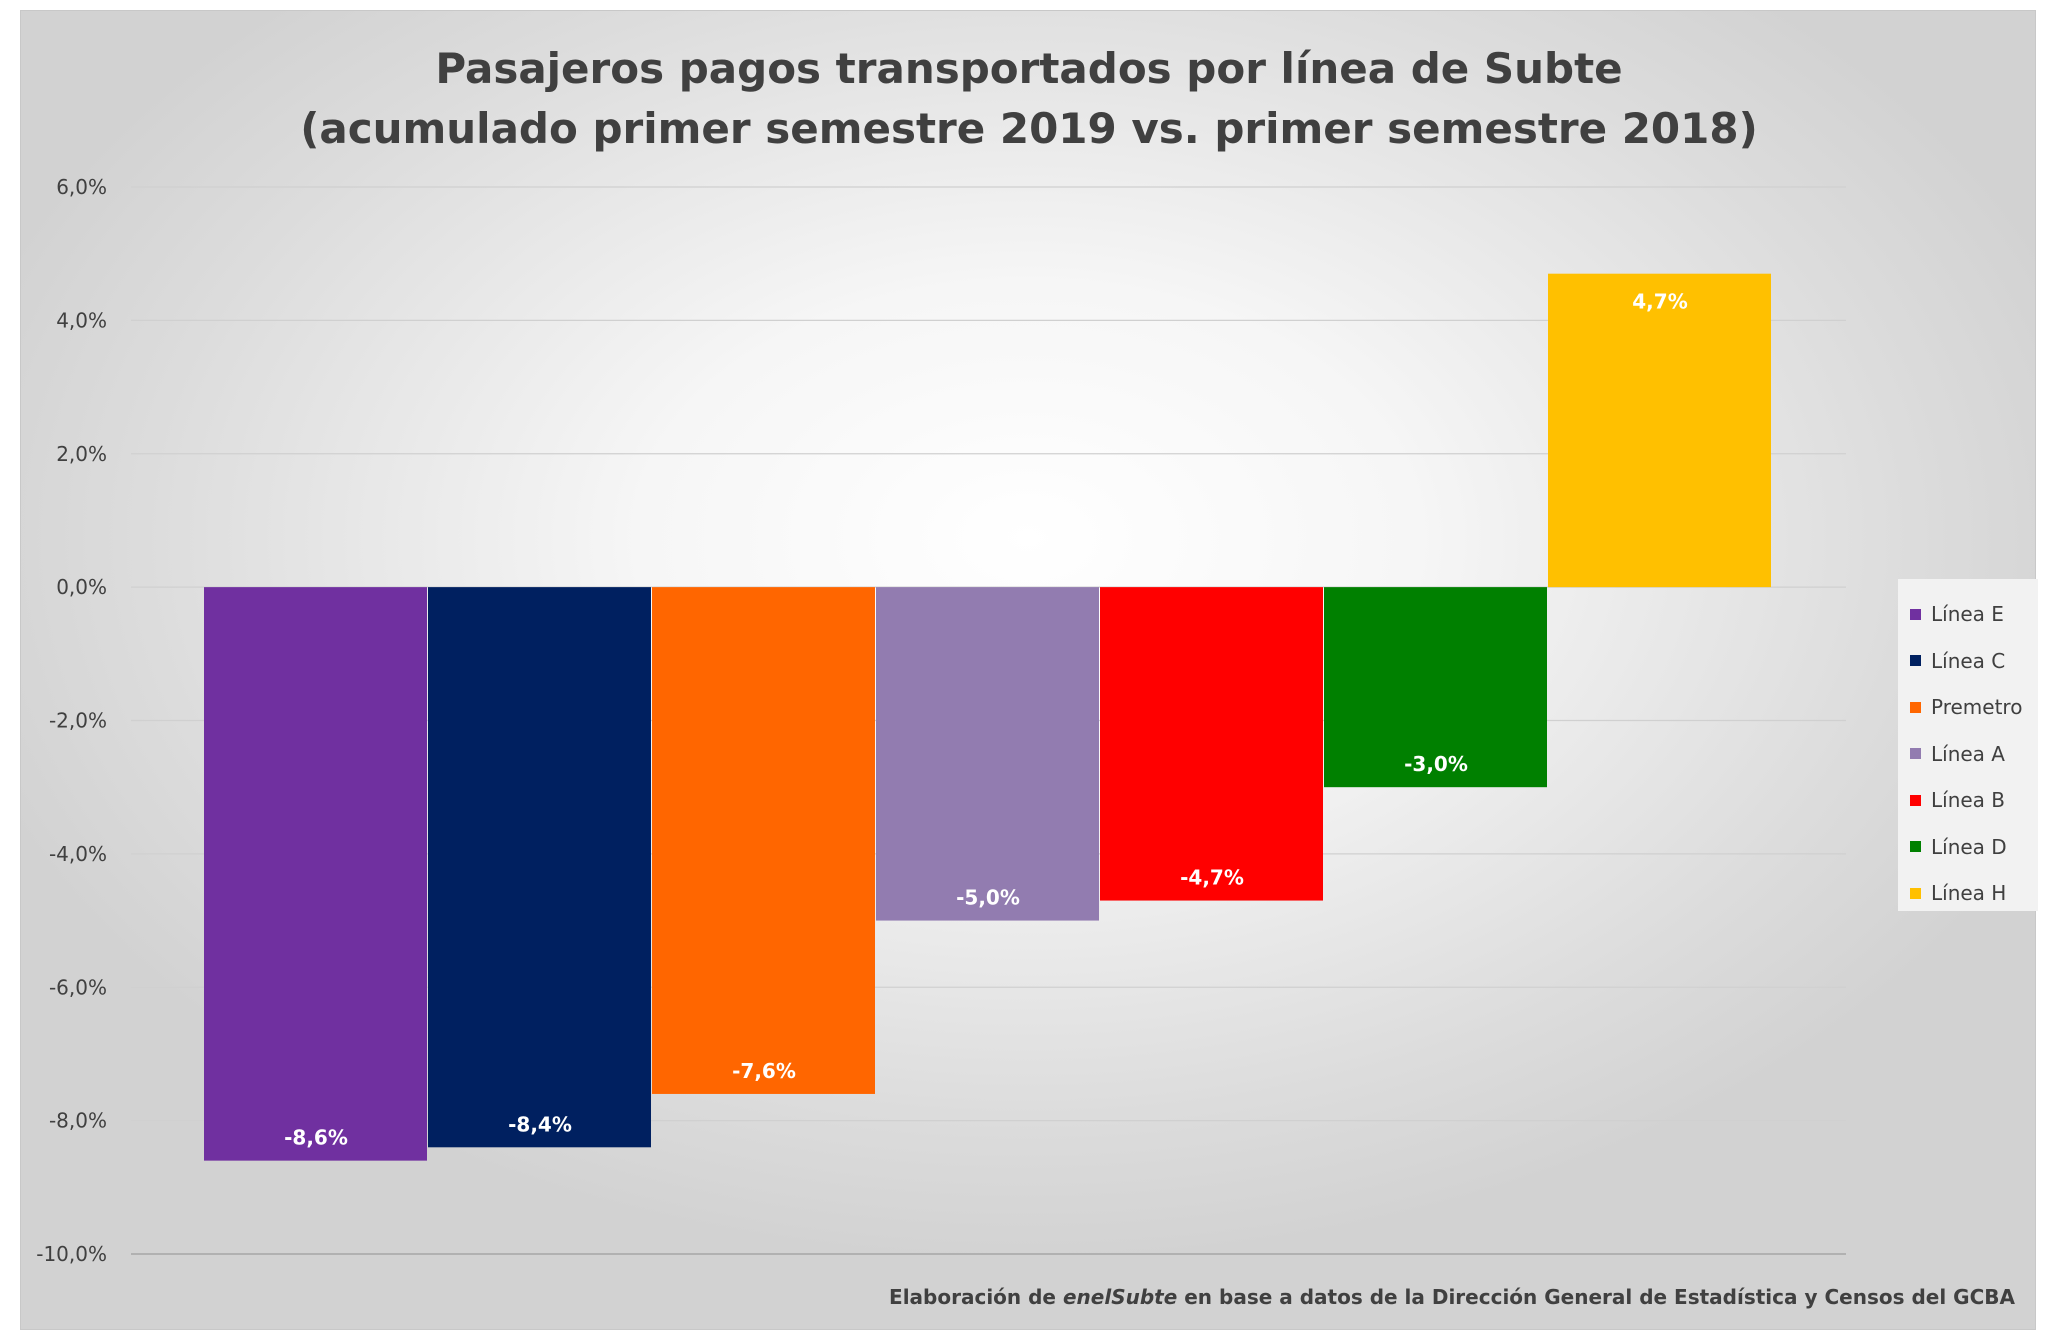 The height and width of the screenshot is (1343, 2048). What do you see at coordinates (1120, 1297) in the screenshot?
I see `source-emphasis: enelSubte` at bounding box center [1120, 1297].